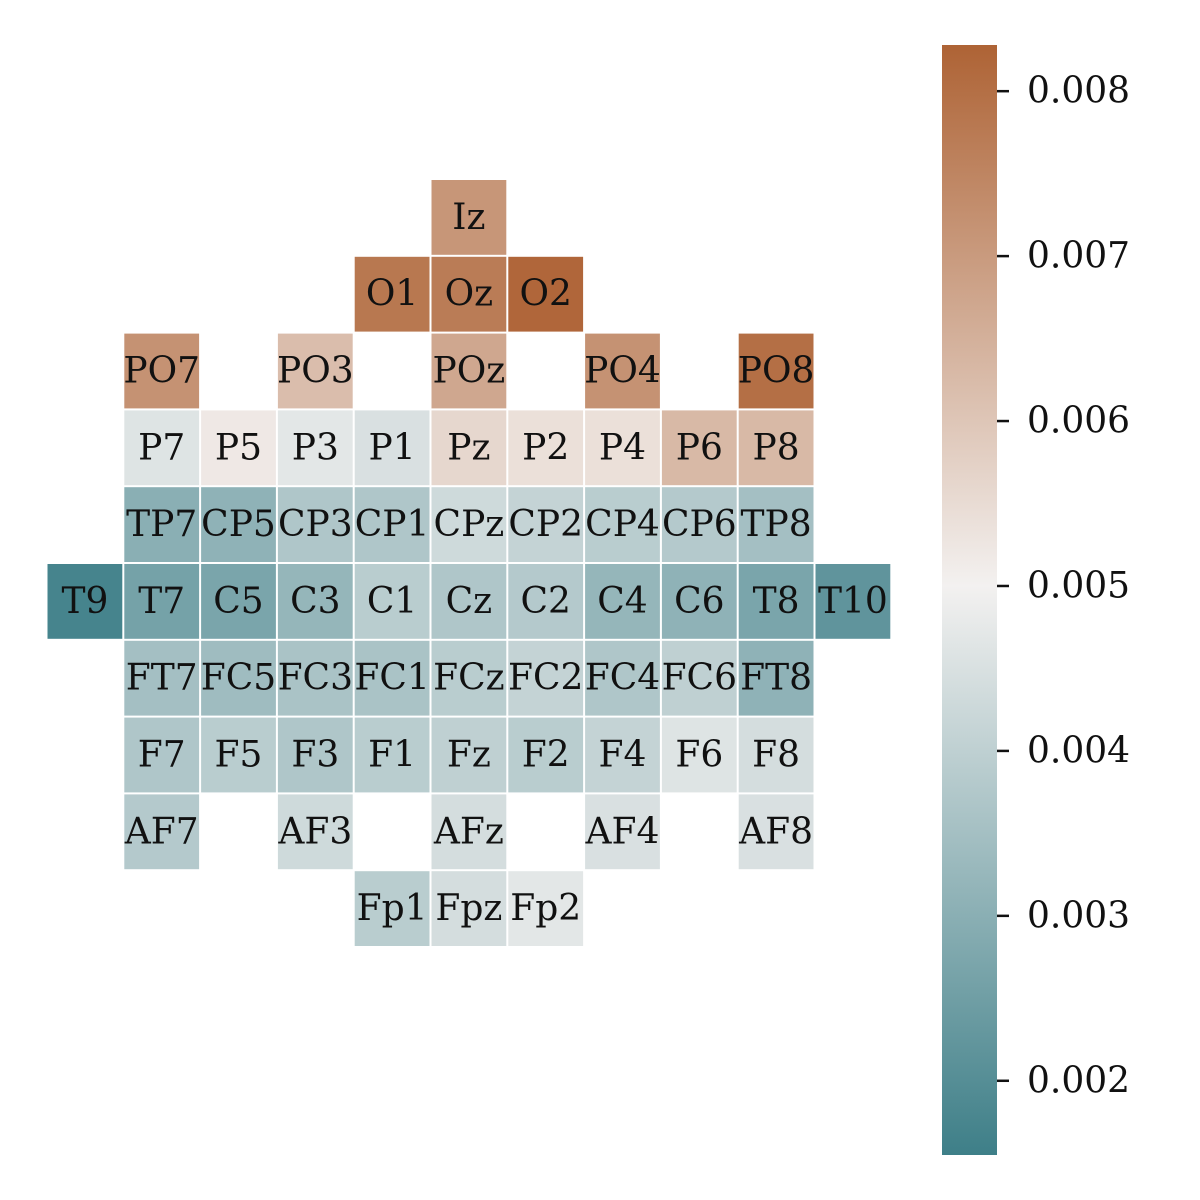 This screenshot has height=1200, width=1200. What do you see at coordinates (622, 448) in the screenshot?
I see `electrode-cell-p4: P4` at bounding box center [622, 448].